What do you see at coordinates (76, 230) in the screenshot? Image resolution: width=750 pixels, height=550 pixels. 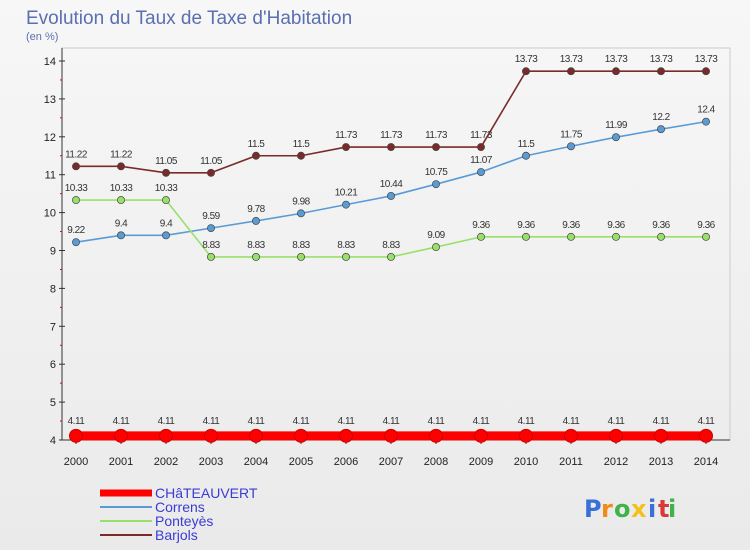 I see `data-label: 9.22` at bounding box center [76, 230].